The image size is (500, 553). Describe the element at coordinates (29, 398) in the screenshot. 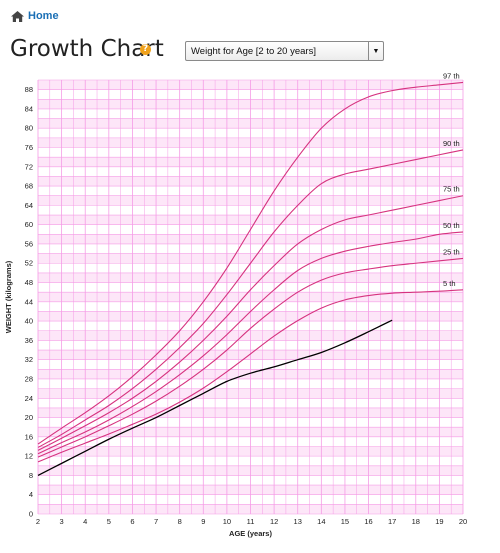

I see `y-tick-label: 24` at that location.